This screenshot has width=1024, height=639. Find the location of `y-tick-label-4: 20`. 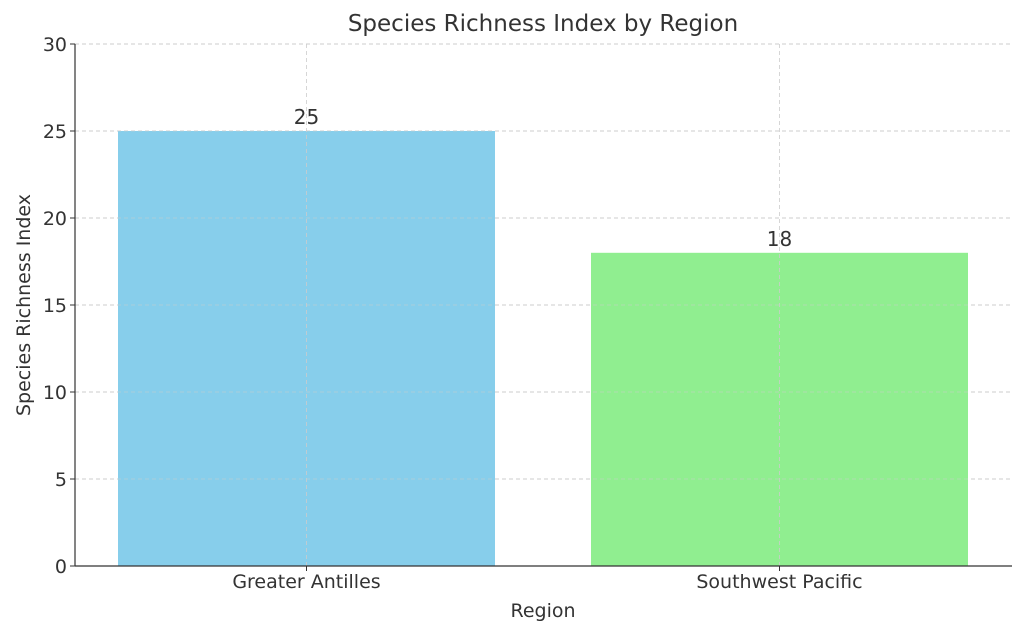

y-tick-label-4: 20 is located at coordinates (55, 219).